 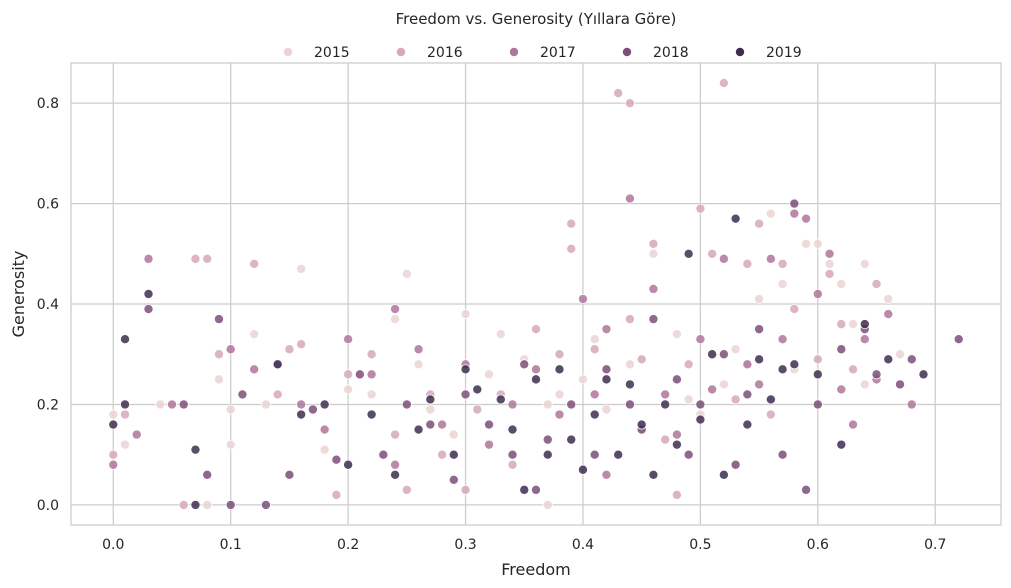 I want to click on x-tick-labels: 0.0 0.1 0.2 0.3 0.4 0.5 0.6 0.7, so click(x=524, y=545).